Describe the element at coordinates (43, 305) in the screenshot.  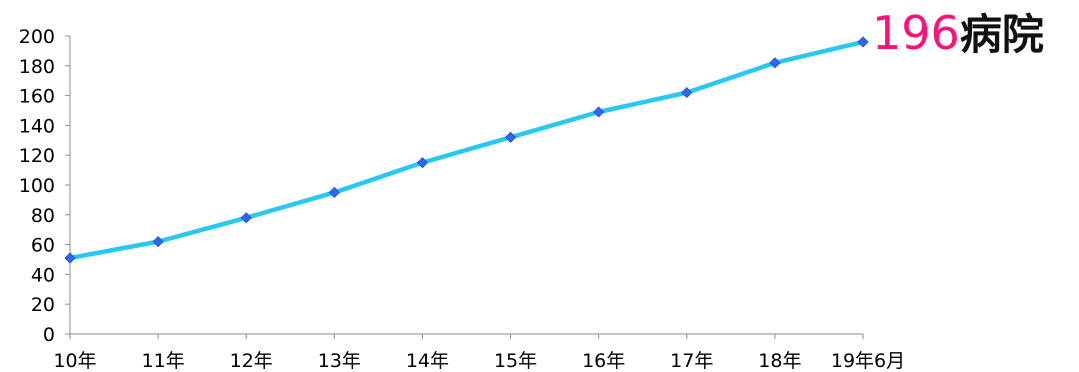
I see `y-tick-label: 20` at that location.